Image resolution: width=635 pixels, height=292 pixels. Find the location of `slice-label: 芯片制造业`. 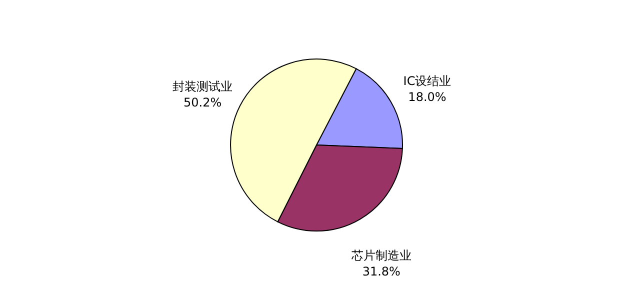

slice-label: 芯片制造业 is located at coordinates (381, 255).